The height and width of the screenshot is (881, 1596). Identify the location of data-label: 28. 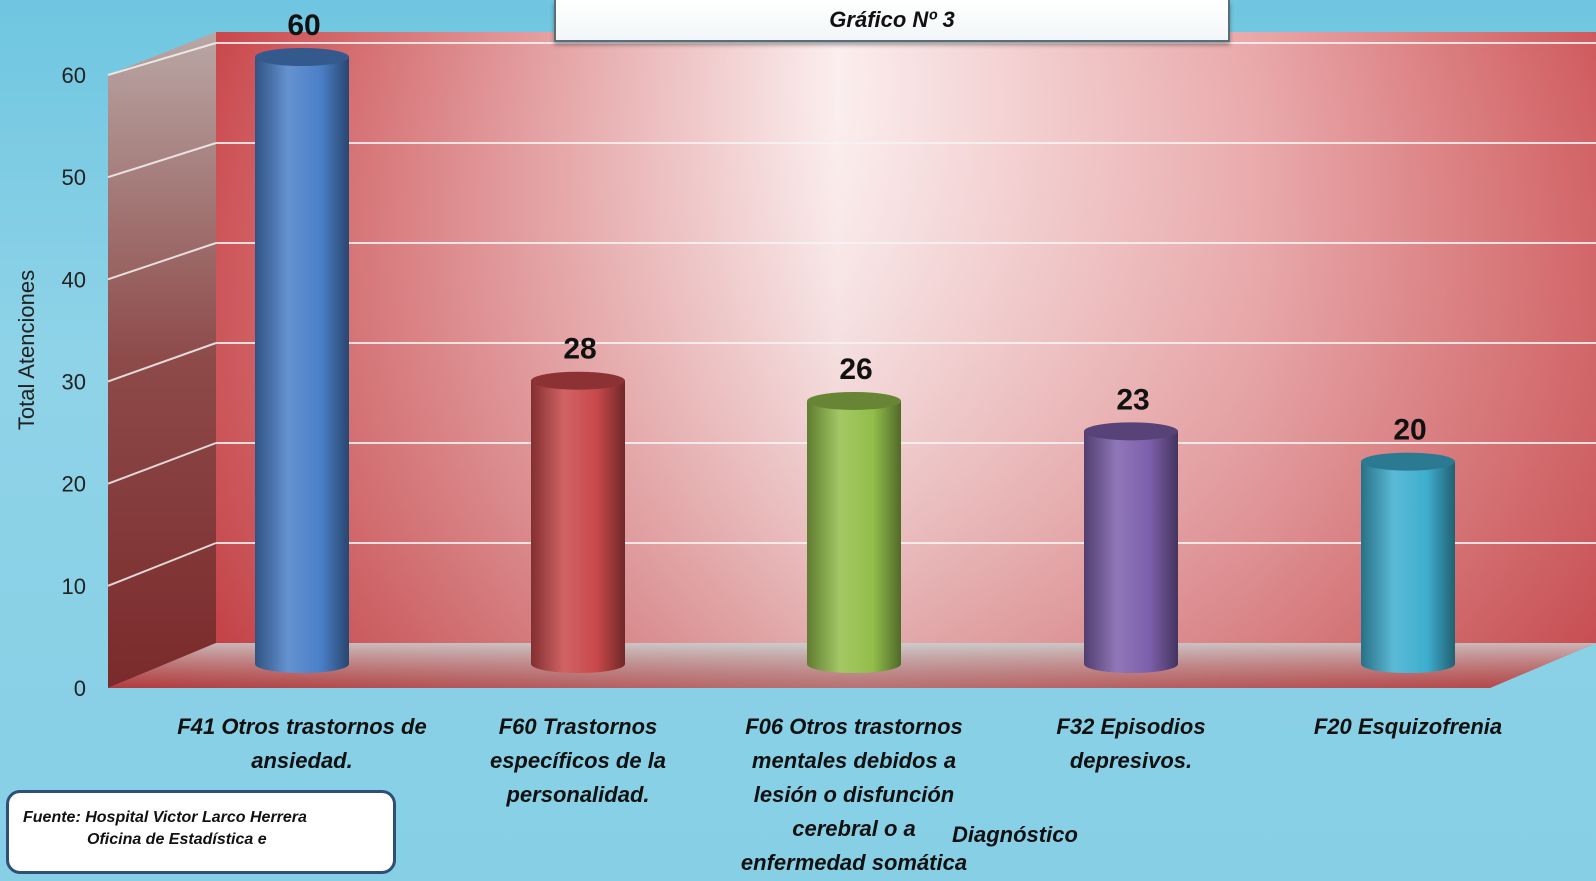
(579, 349).